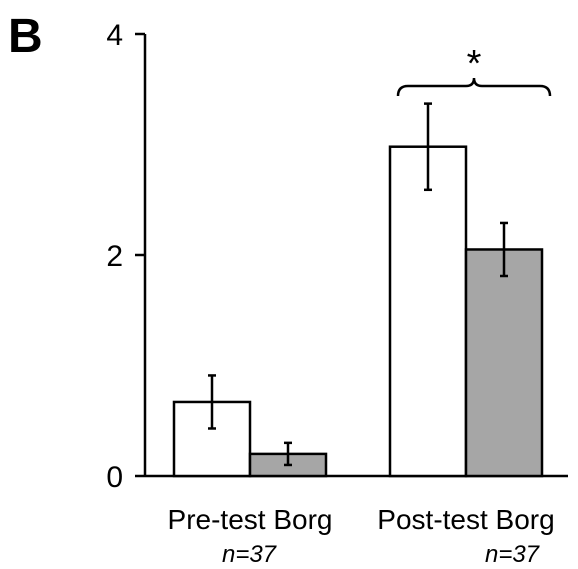 This screenshot has height=569, width=578. I want to click on y-ticks: 0 2 4, so click(125, 256).